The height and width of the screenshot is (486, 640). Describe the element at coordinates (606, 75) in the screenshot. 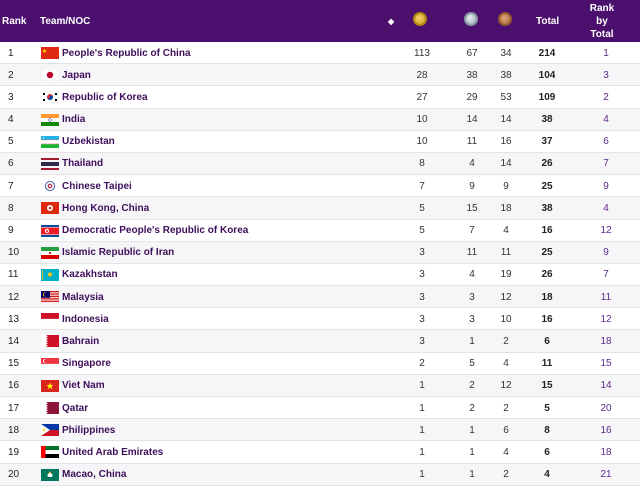

I see `rank-by-total-cell: 3` at that location.